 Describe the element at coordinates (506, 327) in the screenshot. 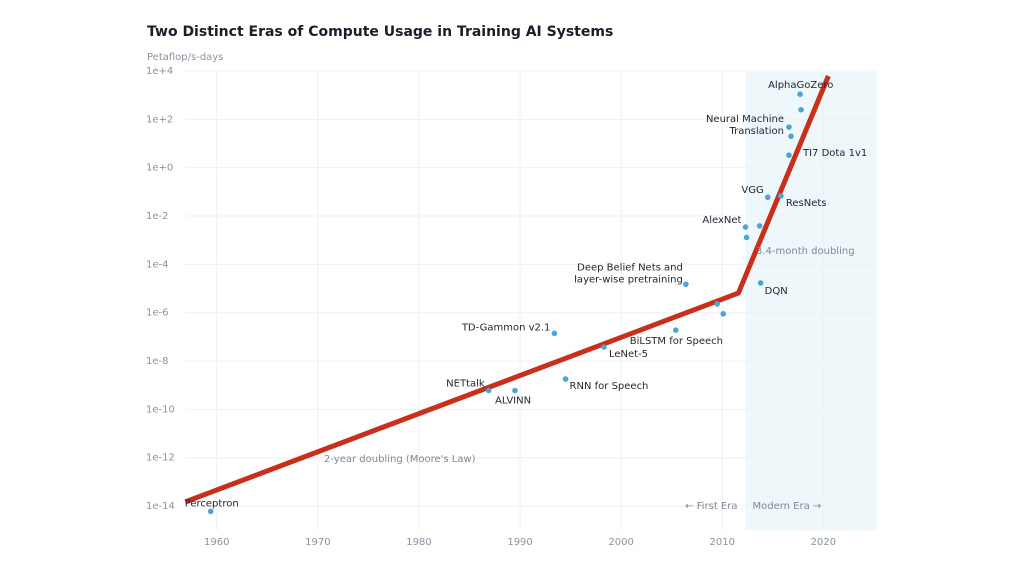

I see `point-label: TD-Gammon v2.1` at that location.